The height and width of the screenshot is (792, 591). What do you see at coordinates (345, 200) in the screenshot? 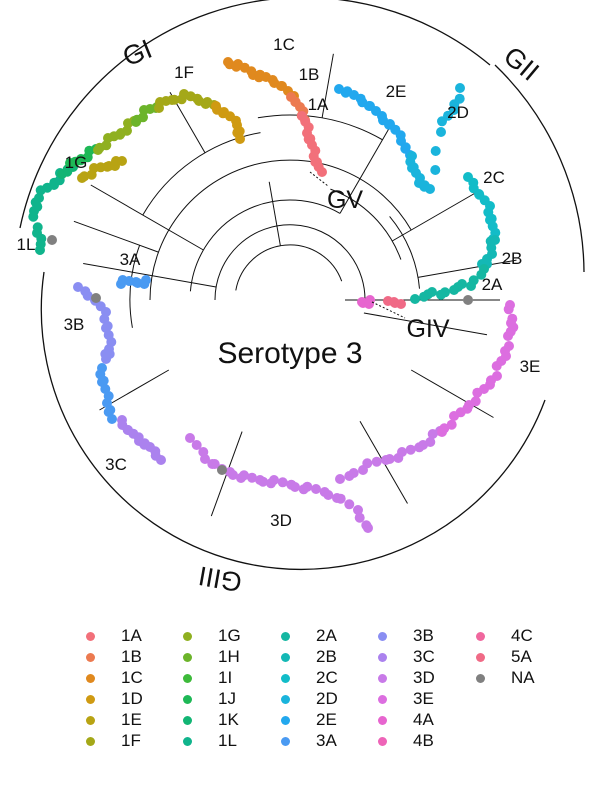
I see `genotype-label-gv: GV` at bounding box center [345, 200].